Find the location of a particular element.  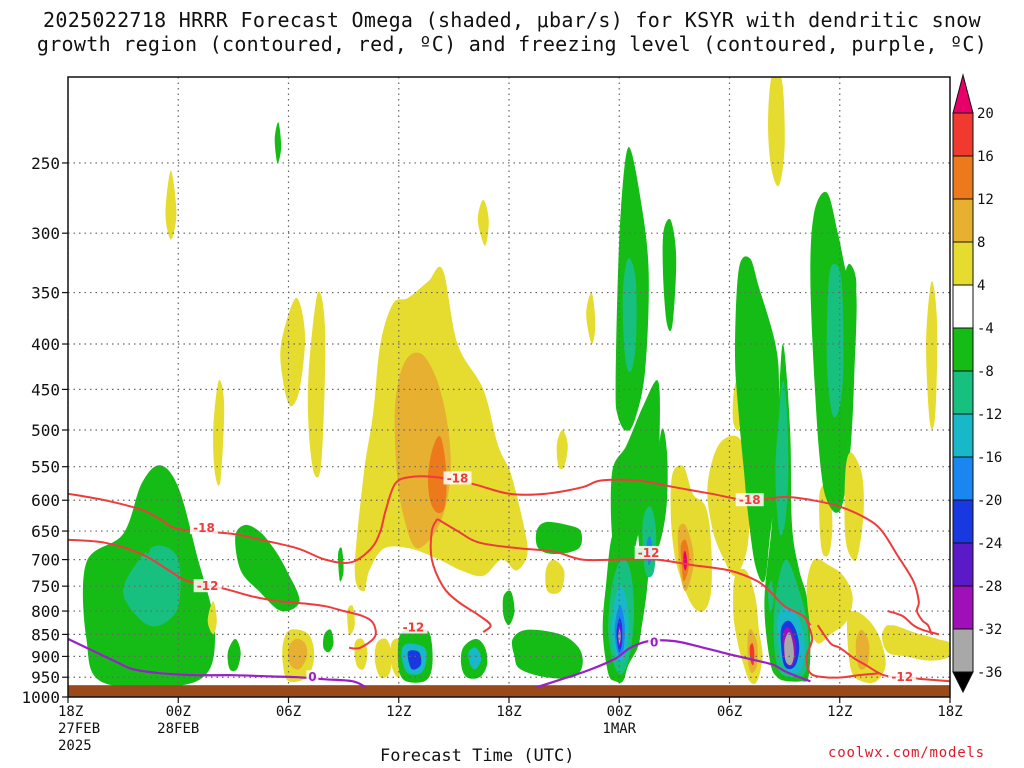

y-tick-label: 900 is located at coordinates (45, 656).